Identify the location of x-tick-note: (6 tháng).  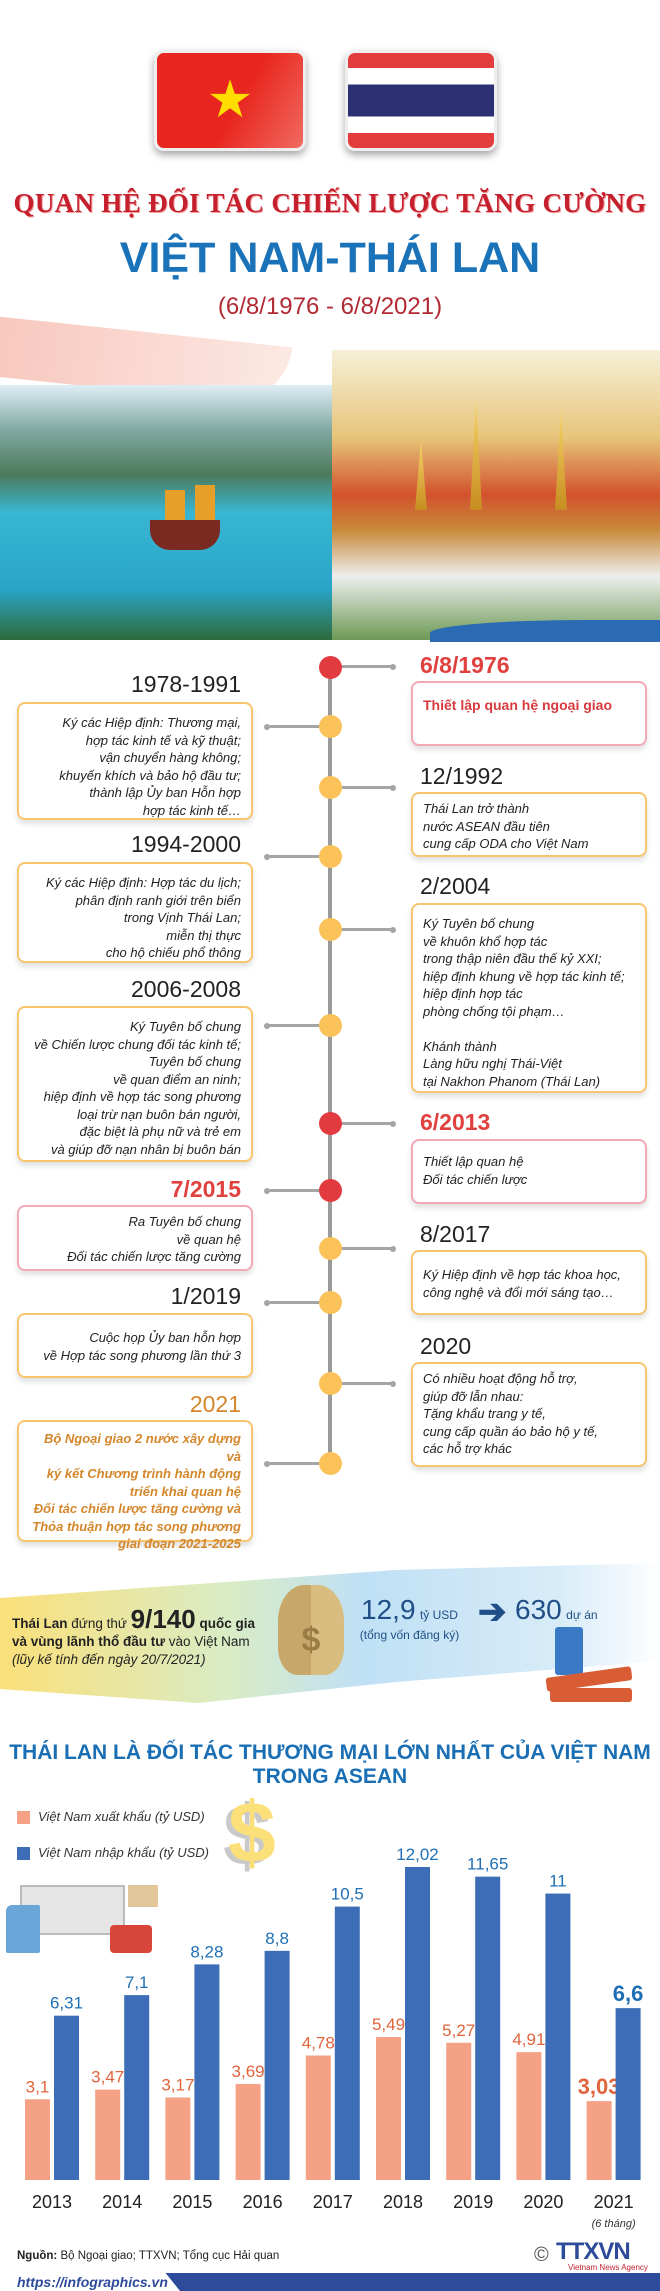
(614, 2224).